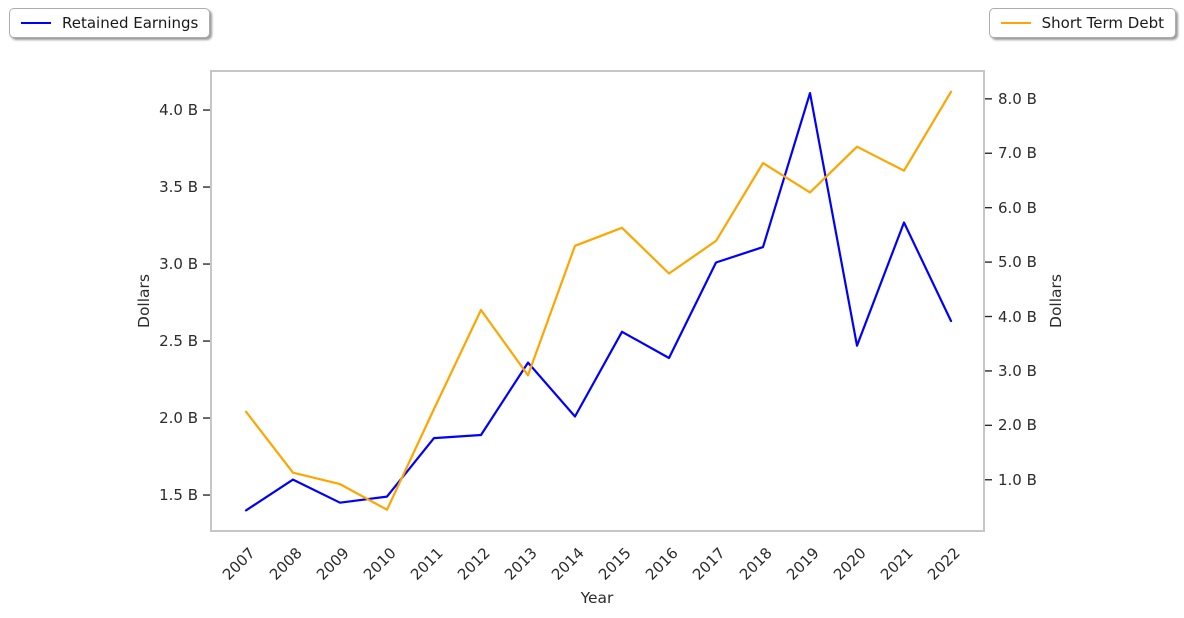 Image resolution: width=1184 pixels, height=618 pixels. What do you see at coordinates (597, 598) in the screenshot?
I see `x-axis-title: Year` at bounding box center [597, 598].